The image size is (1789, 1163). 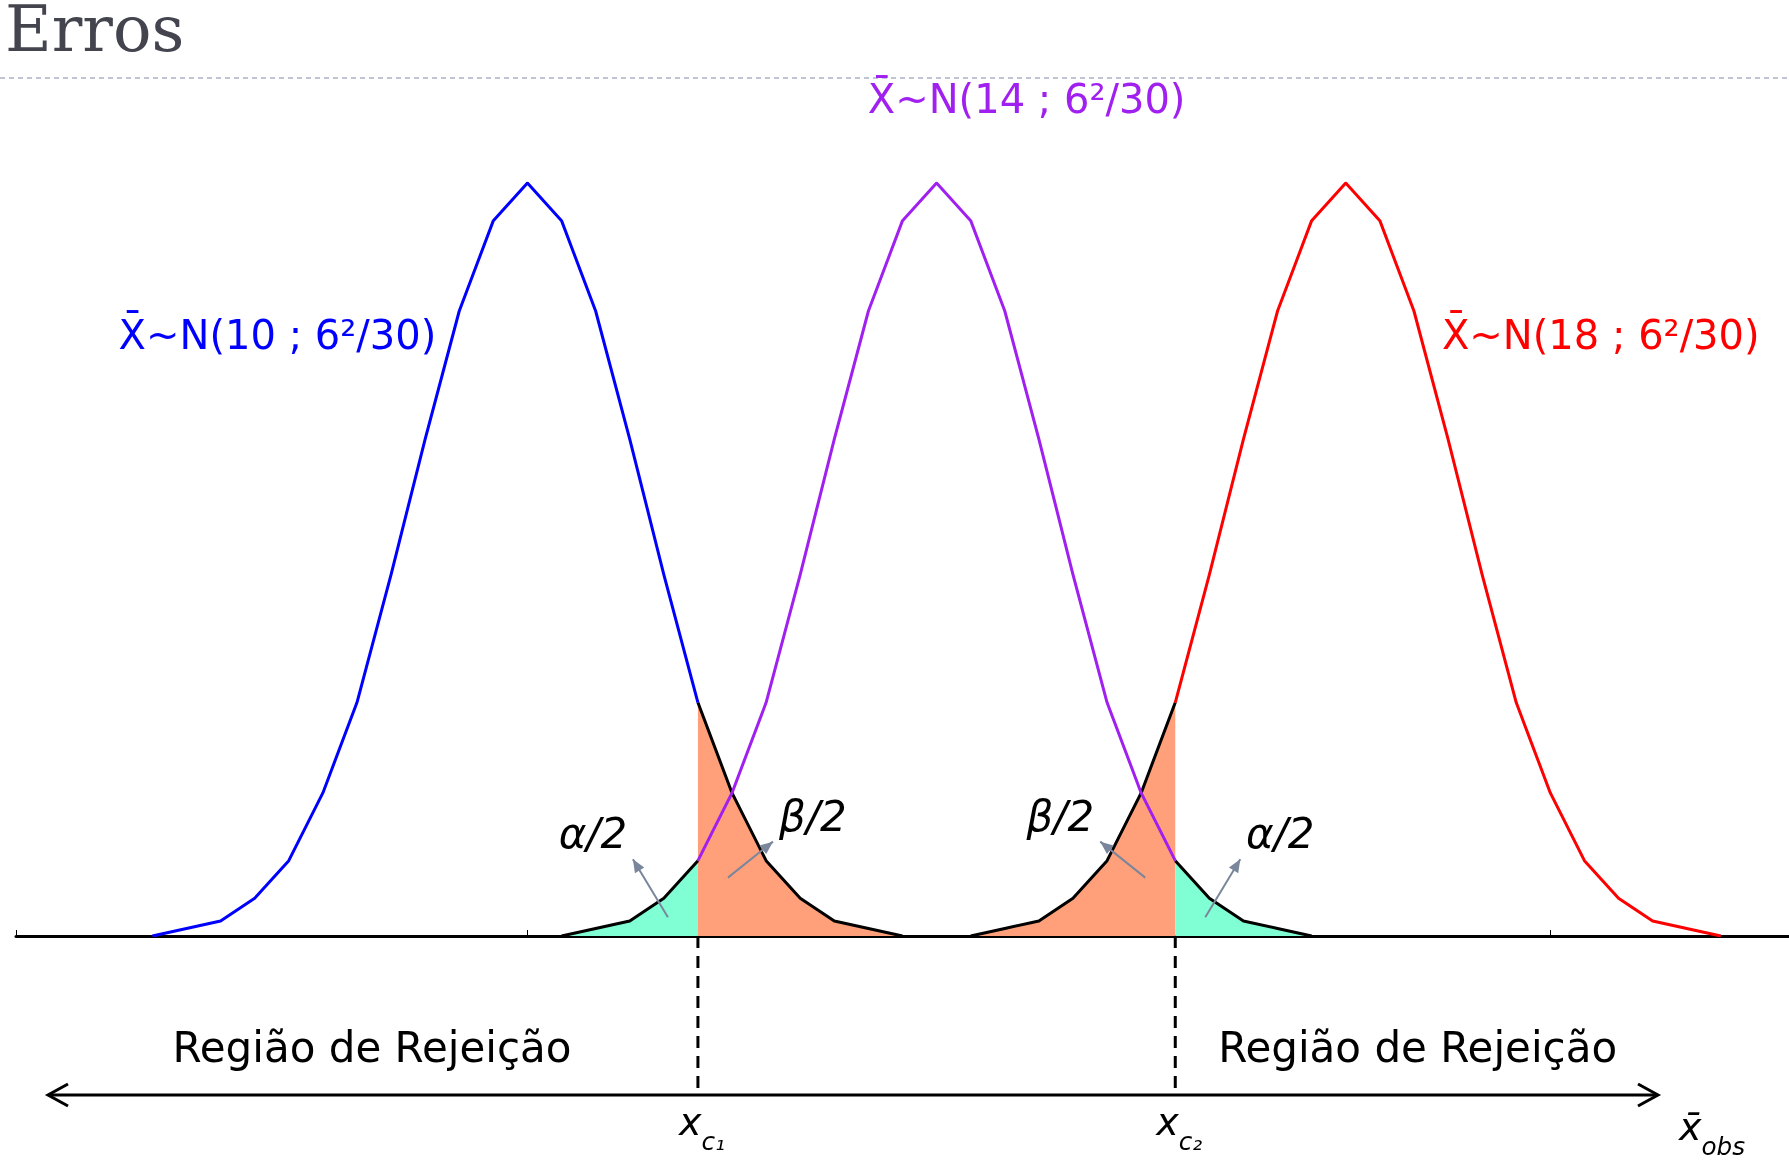 What do you see at coordinates (1600, 334) in the screenshot?
I see `series-label: X̄~N(18 ; 6²/30)` at bounding box center [1600, 334].